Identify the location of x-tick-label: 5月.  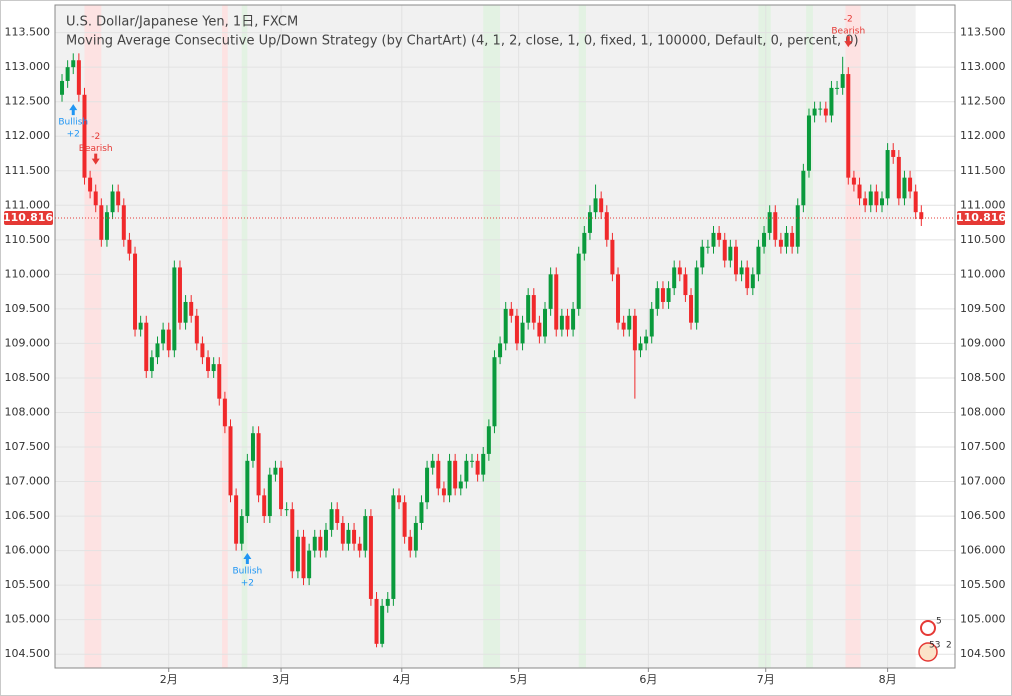
(519, 679).